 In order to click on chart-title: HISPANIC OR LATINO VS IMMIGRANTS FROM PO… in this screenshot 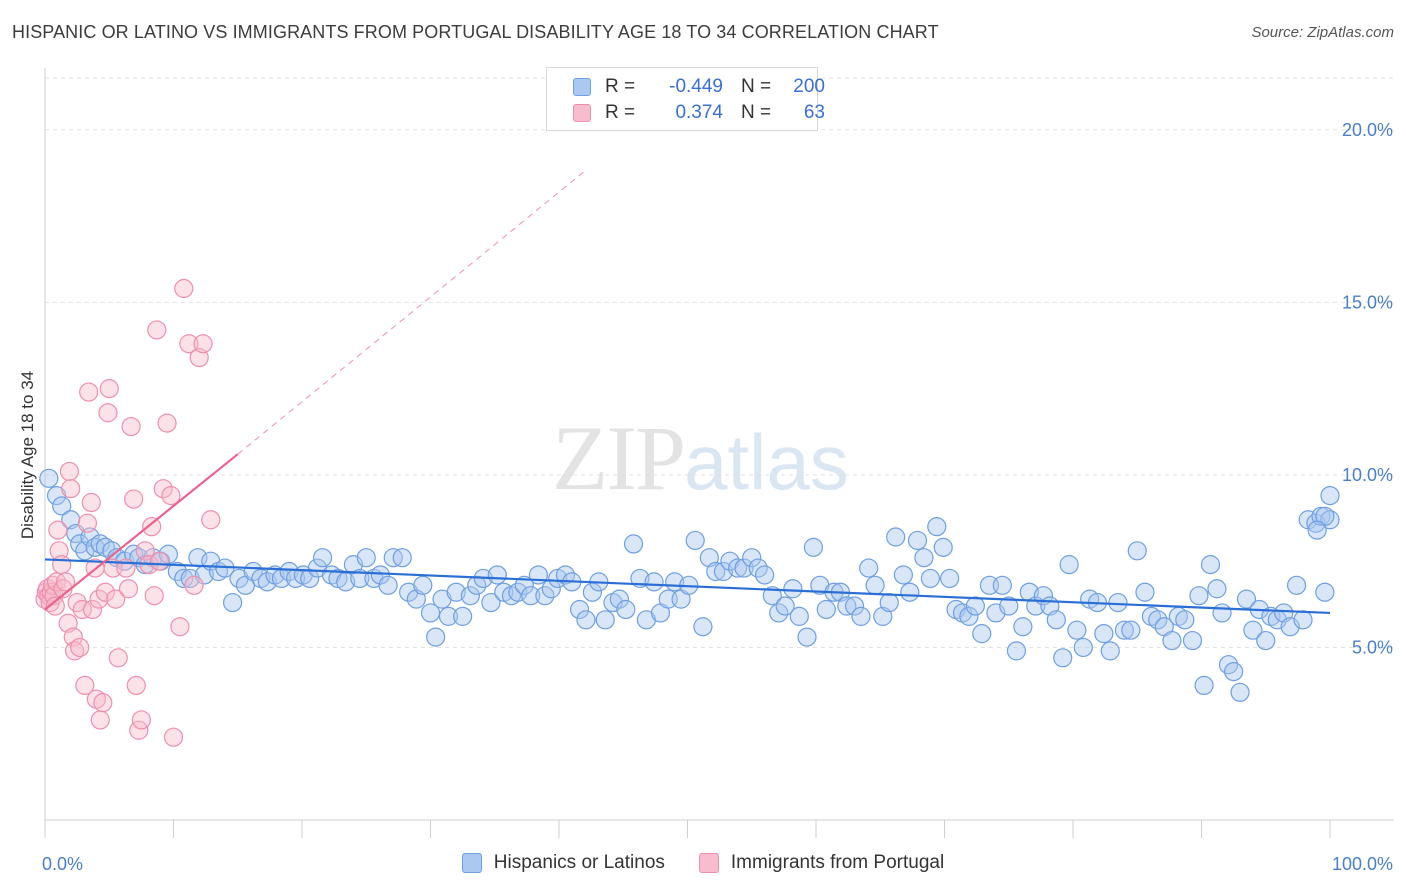, I will do `click(475, 32)`.